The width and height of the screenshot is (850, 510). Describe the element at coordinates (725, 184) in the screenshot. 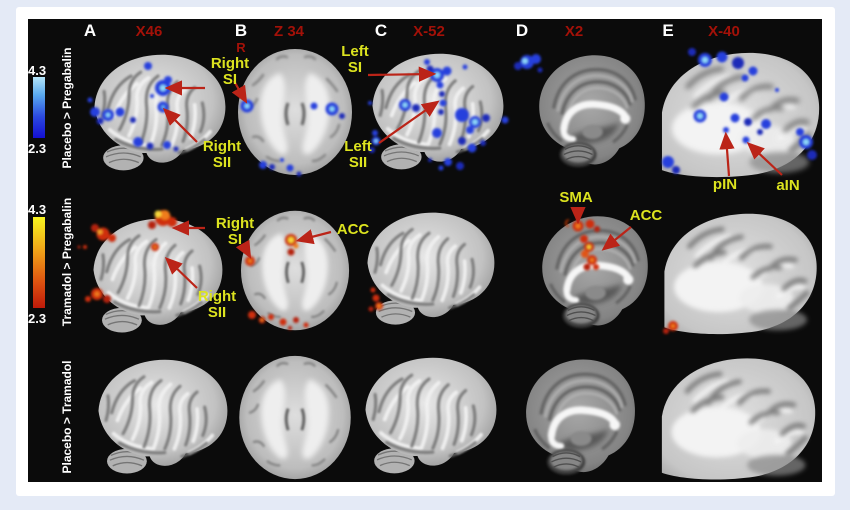

I see `label-pin-r1: pIN` at that location.